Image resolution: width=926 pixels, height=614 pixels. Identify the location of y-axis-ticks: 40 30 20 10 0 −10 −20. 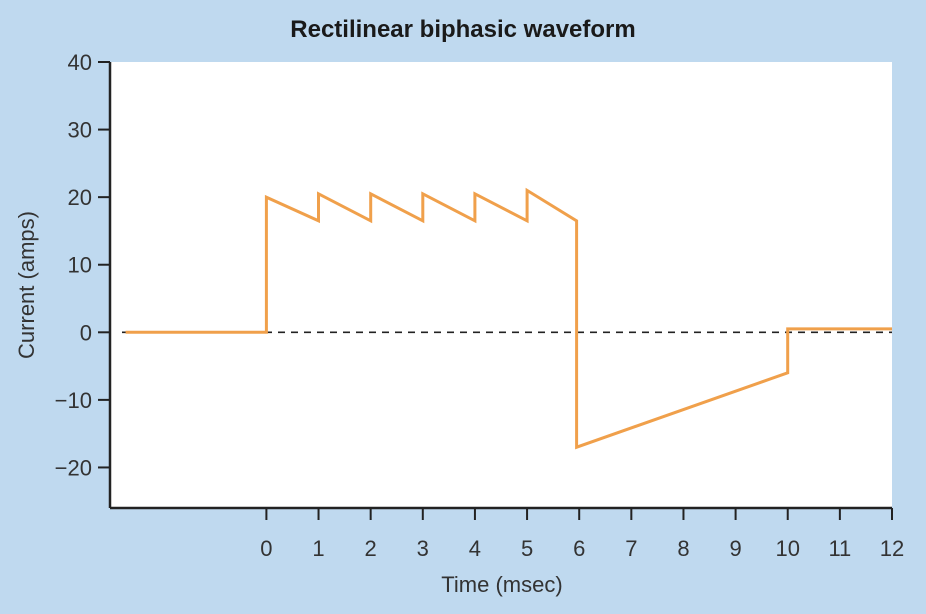
(82, 265).